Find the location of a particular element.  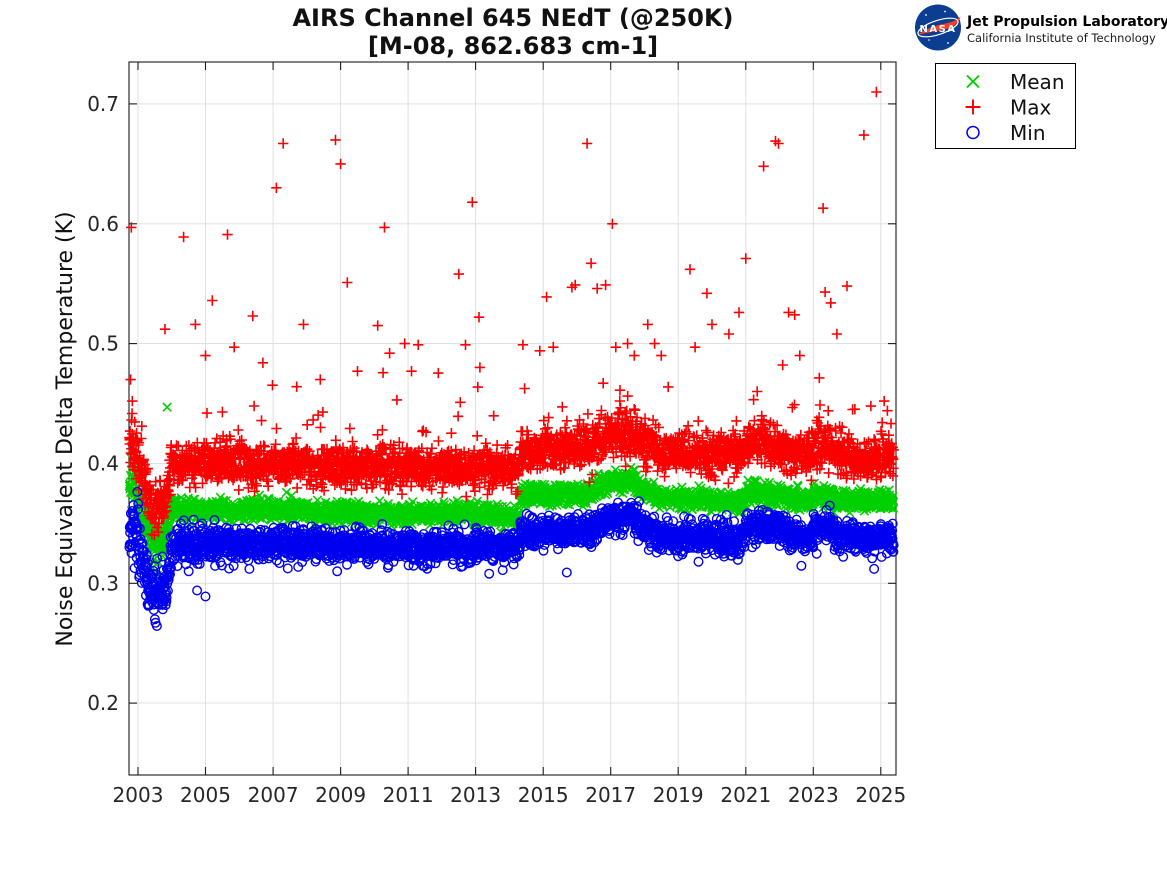

legend-label-min: Min is located at coordinates (1028, 133).